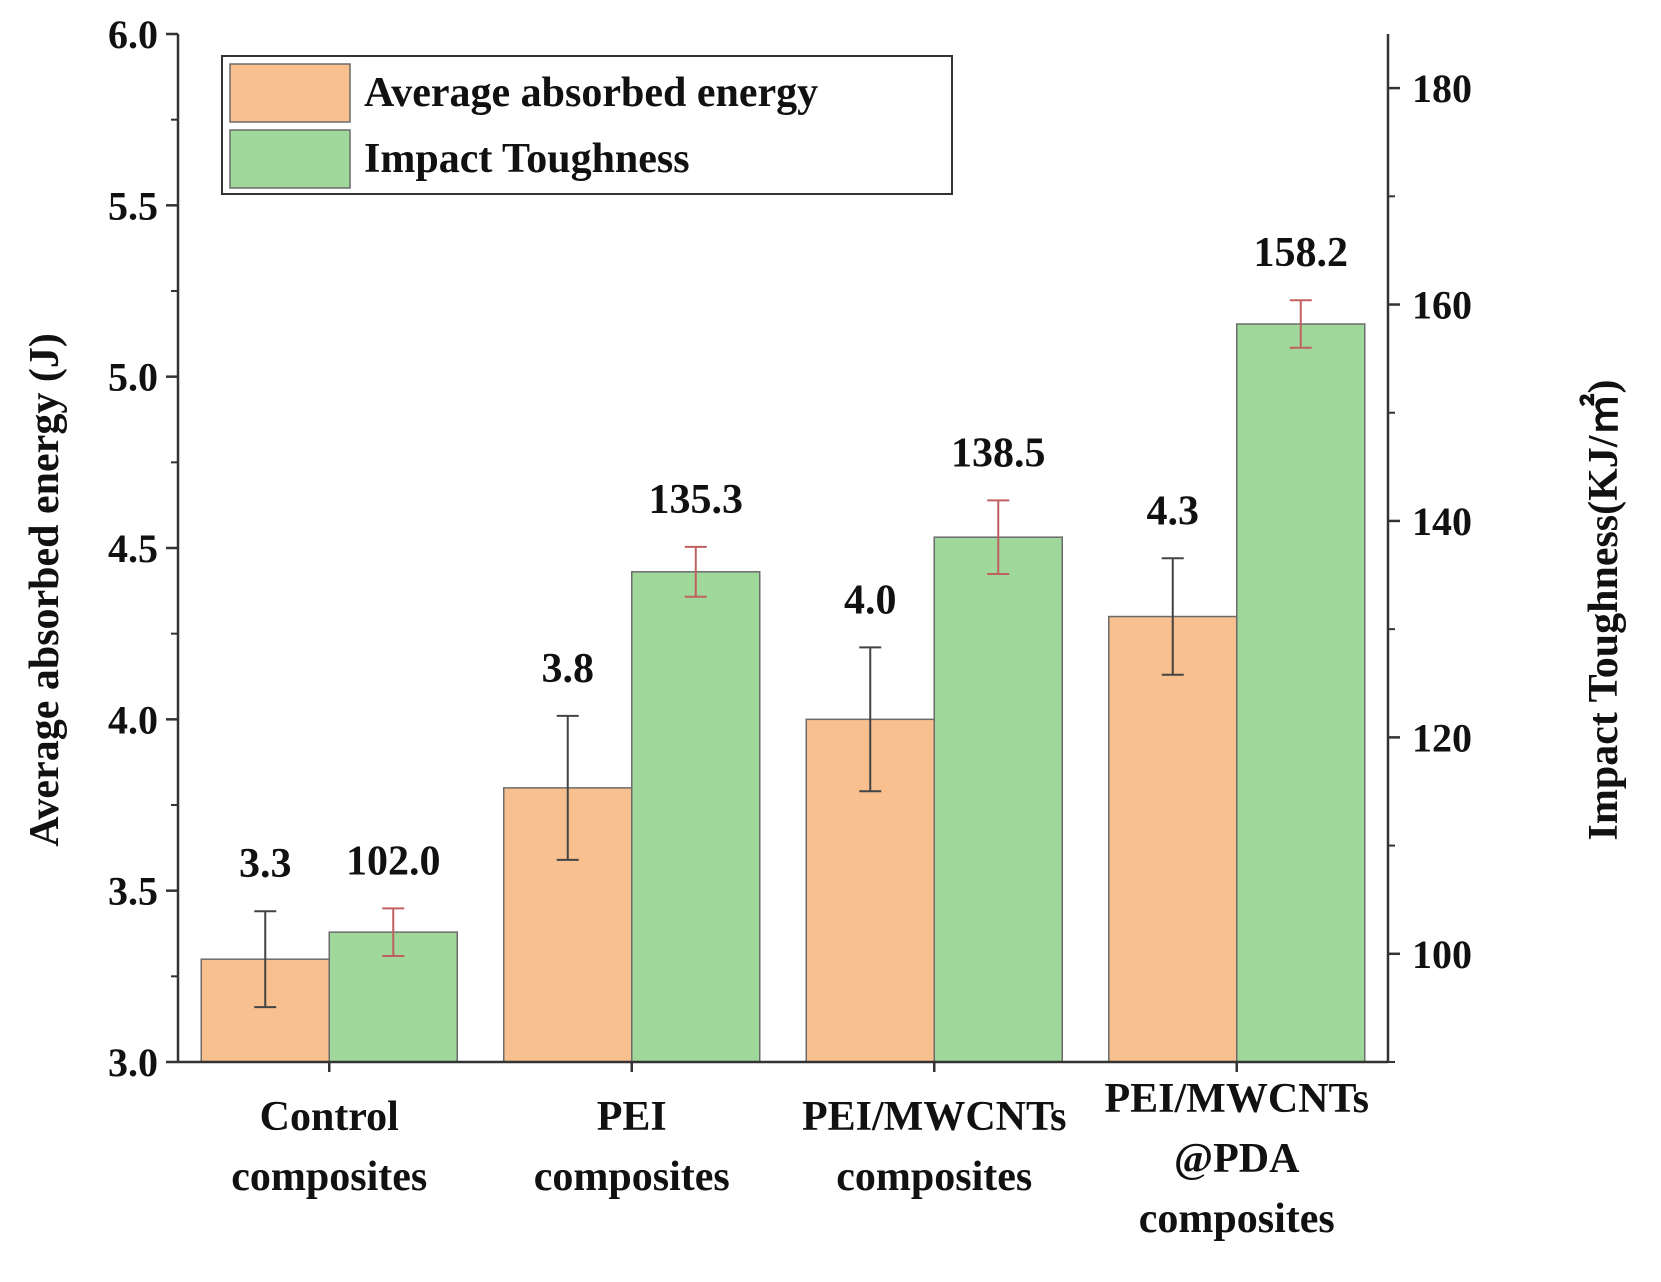 Image resolution: width=1661 pixels, height=1282 pixels. What do you see at coordinates (998, 453) in the screenshot?
I see `data-label-1-2: 138.5` at bounding box center [998, 453].